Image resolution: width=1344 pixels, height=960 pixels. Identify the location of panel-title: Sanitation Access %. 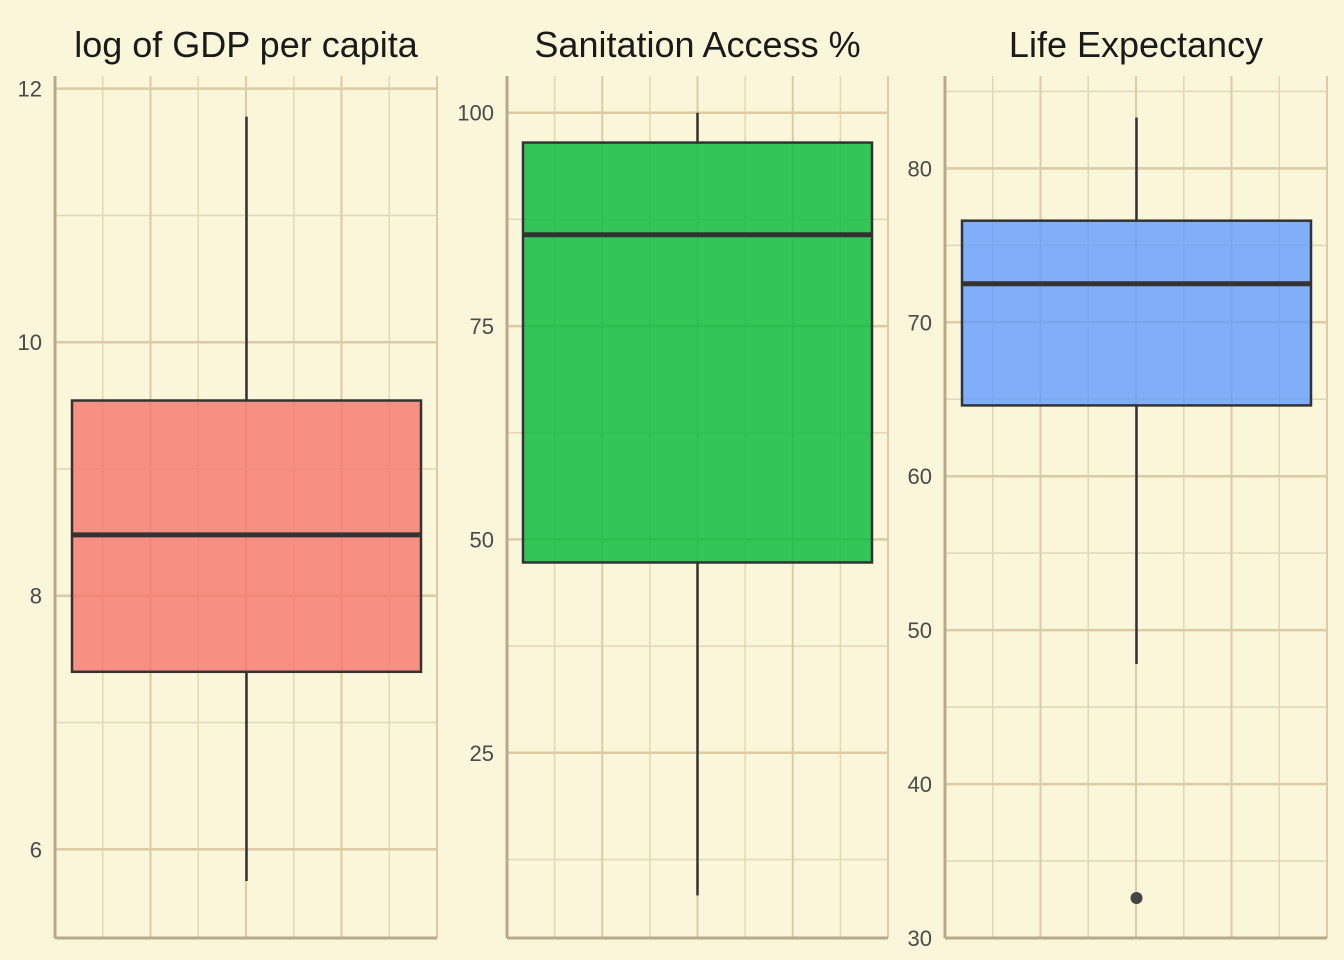
(697, 44).